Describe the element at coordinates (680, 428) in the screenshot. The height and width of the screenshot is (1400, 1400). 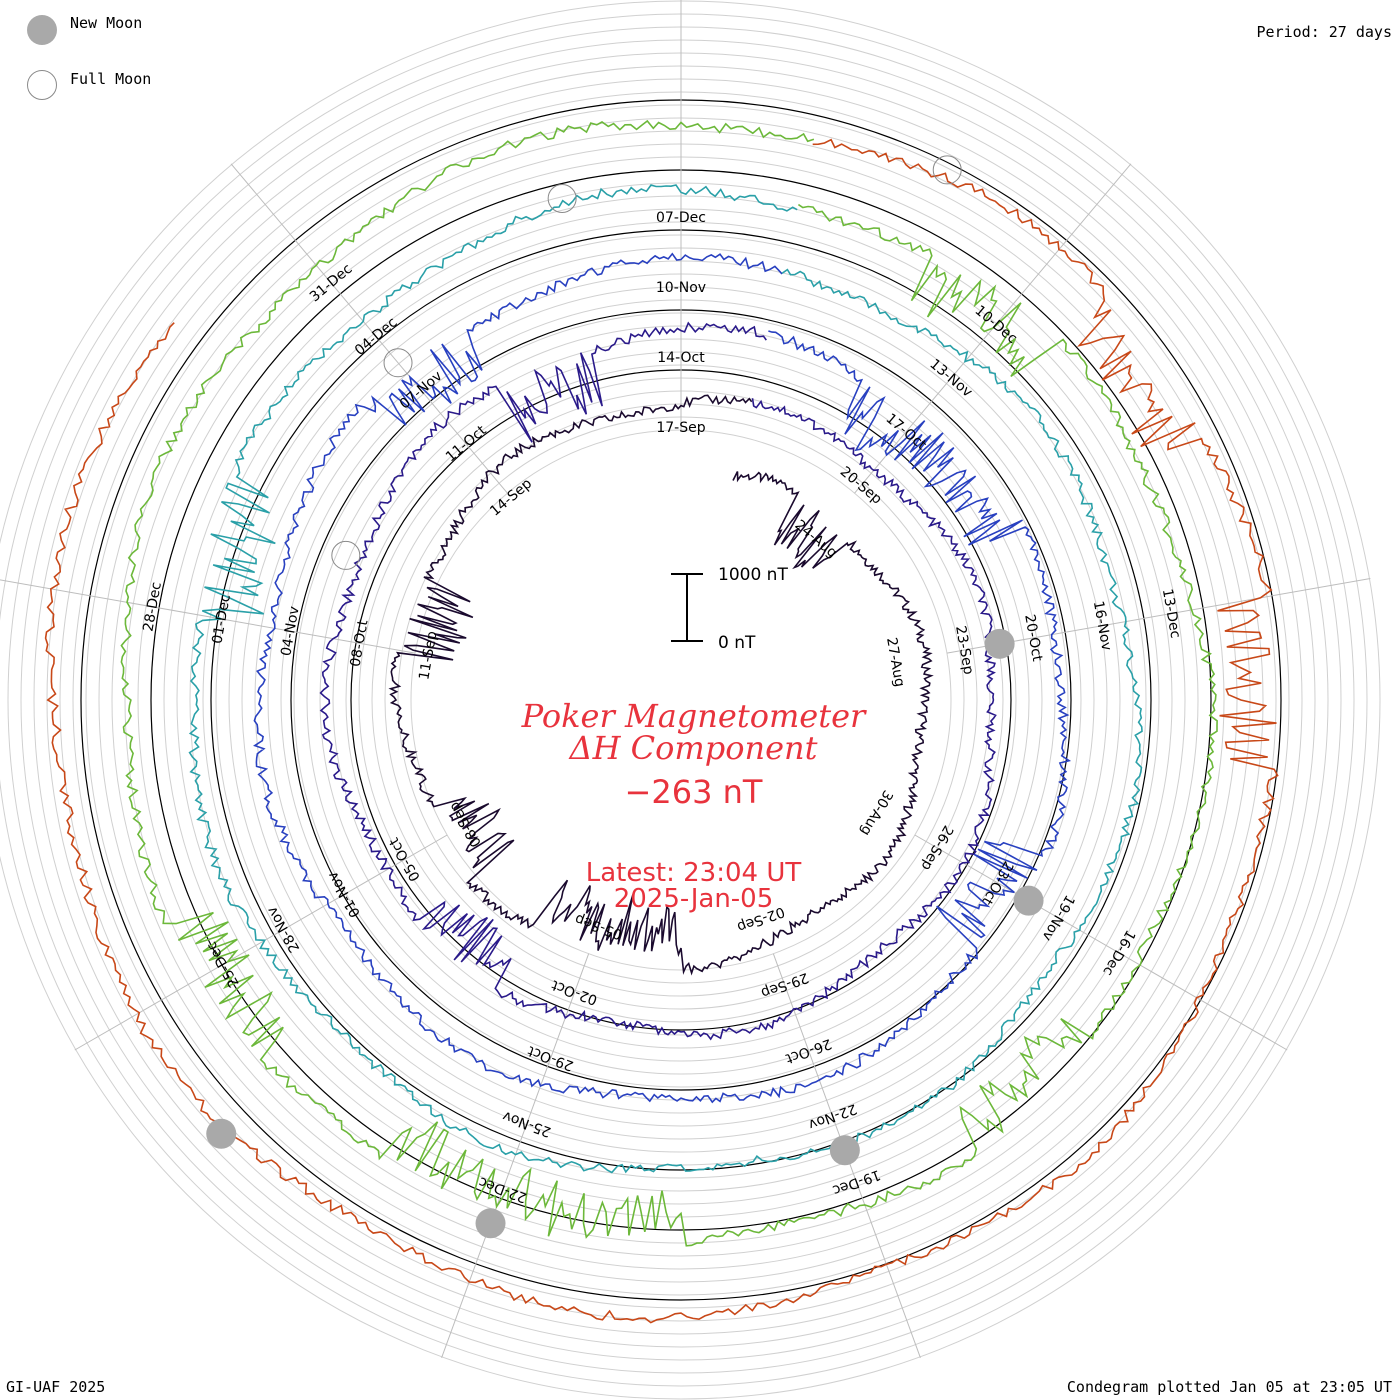
I see `date-label: 17-Sep` at that location.